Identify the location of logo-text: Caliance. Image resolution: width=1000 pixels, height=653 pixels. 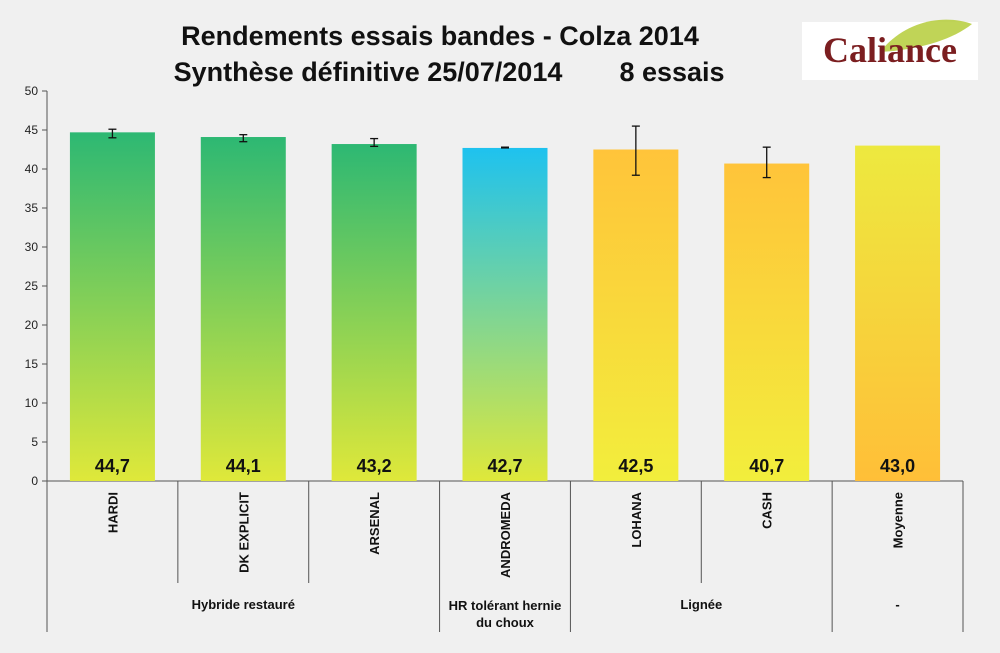
(890, 50).